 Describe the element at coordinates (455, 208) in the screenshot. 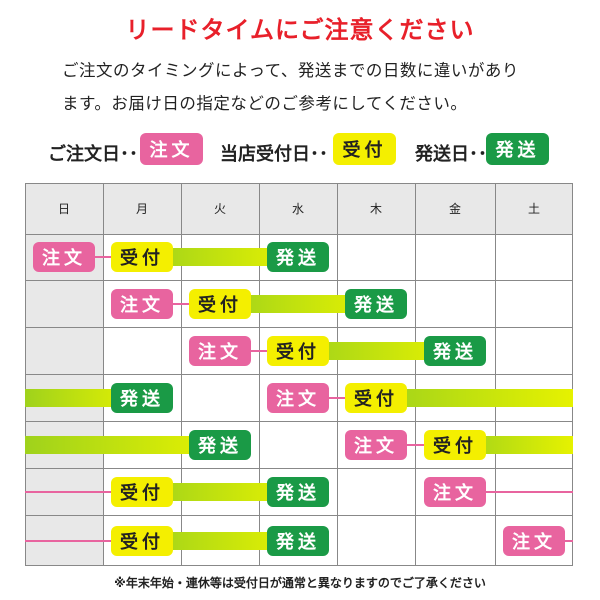

I see `day-header-5: 金` at that location.